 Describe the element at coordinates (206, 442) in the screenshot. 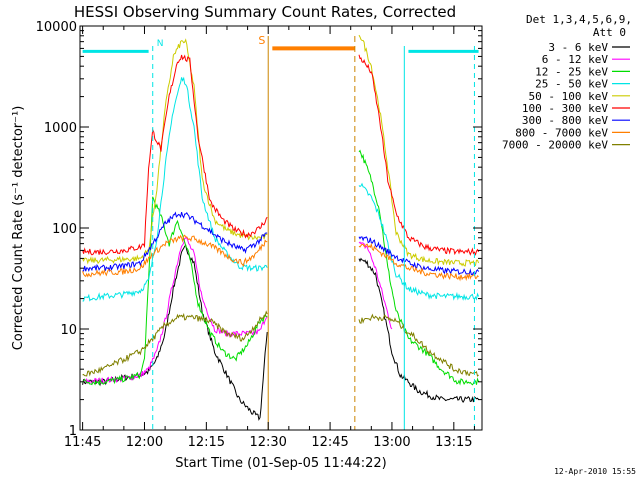

I see `x-tick-label: 12:15` at that location.